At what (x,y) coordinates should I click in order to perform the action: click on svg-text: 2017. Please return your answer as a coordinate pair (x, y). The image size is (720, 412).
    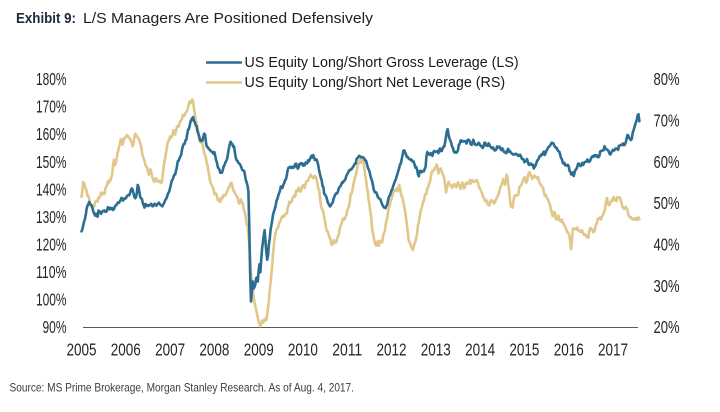
    Looking at the image, I should click on (613, 350).